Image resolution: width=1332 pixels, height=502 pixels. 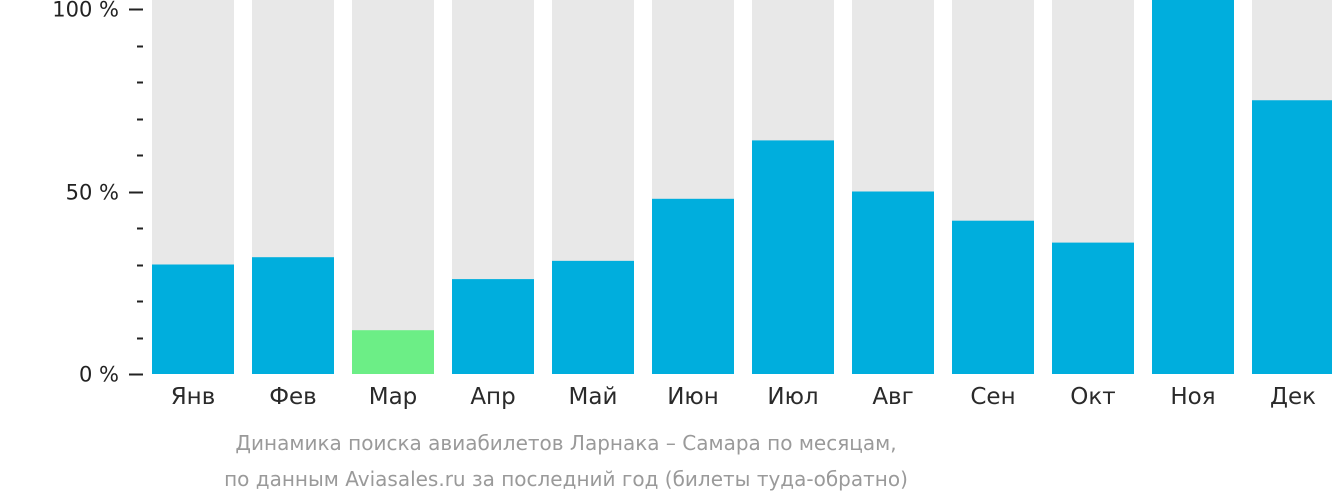 What do you see at coordinates (693, 286) in the screenshot?
I see `bar-Июн` at bounding box center [693, 286].